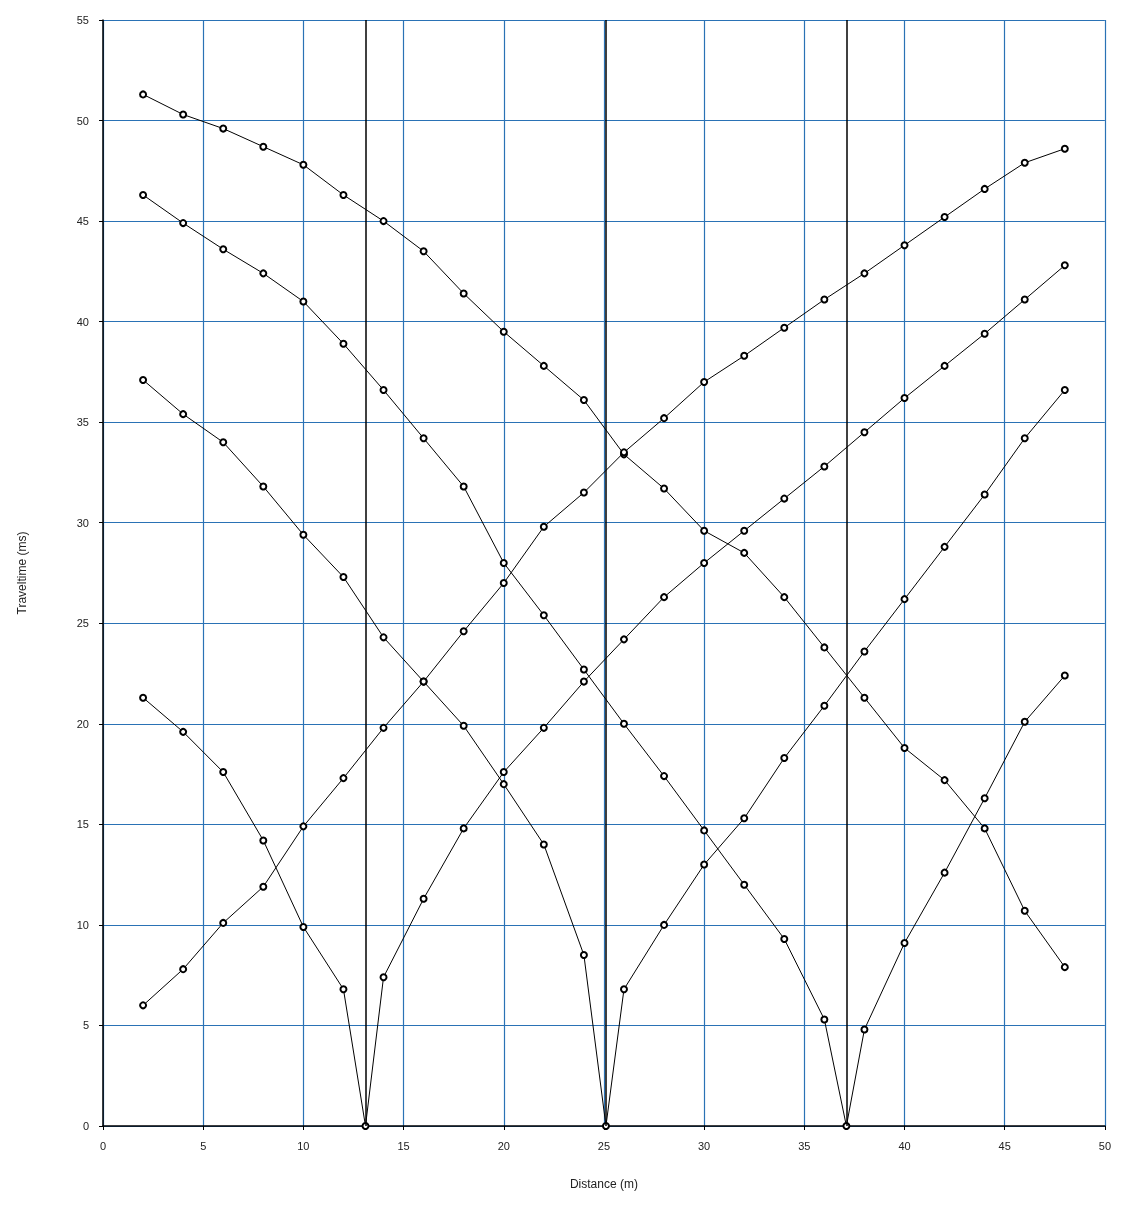 The height and width of the screenshot is (1209, 1122). Describe the element at coordinates (82, 221) in the screenshot. I see `y-tick-label: 45` at that location.